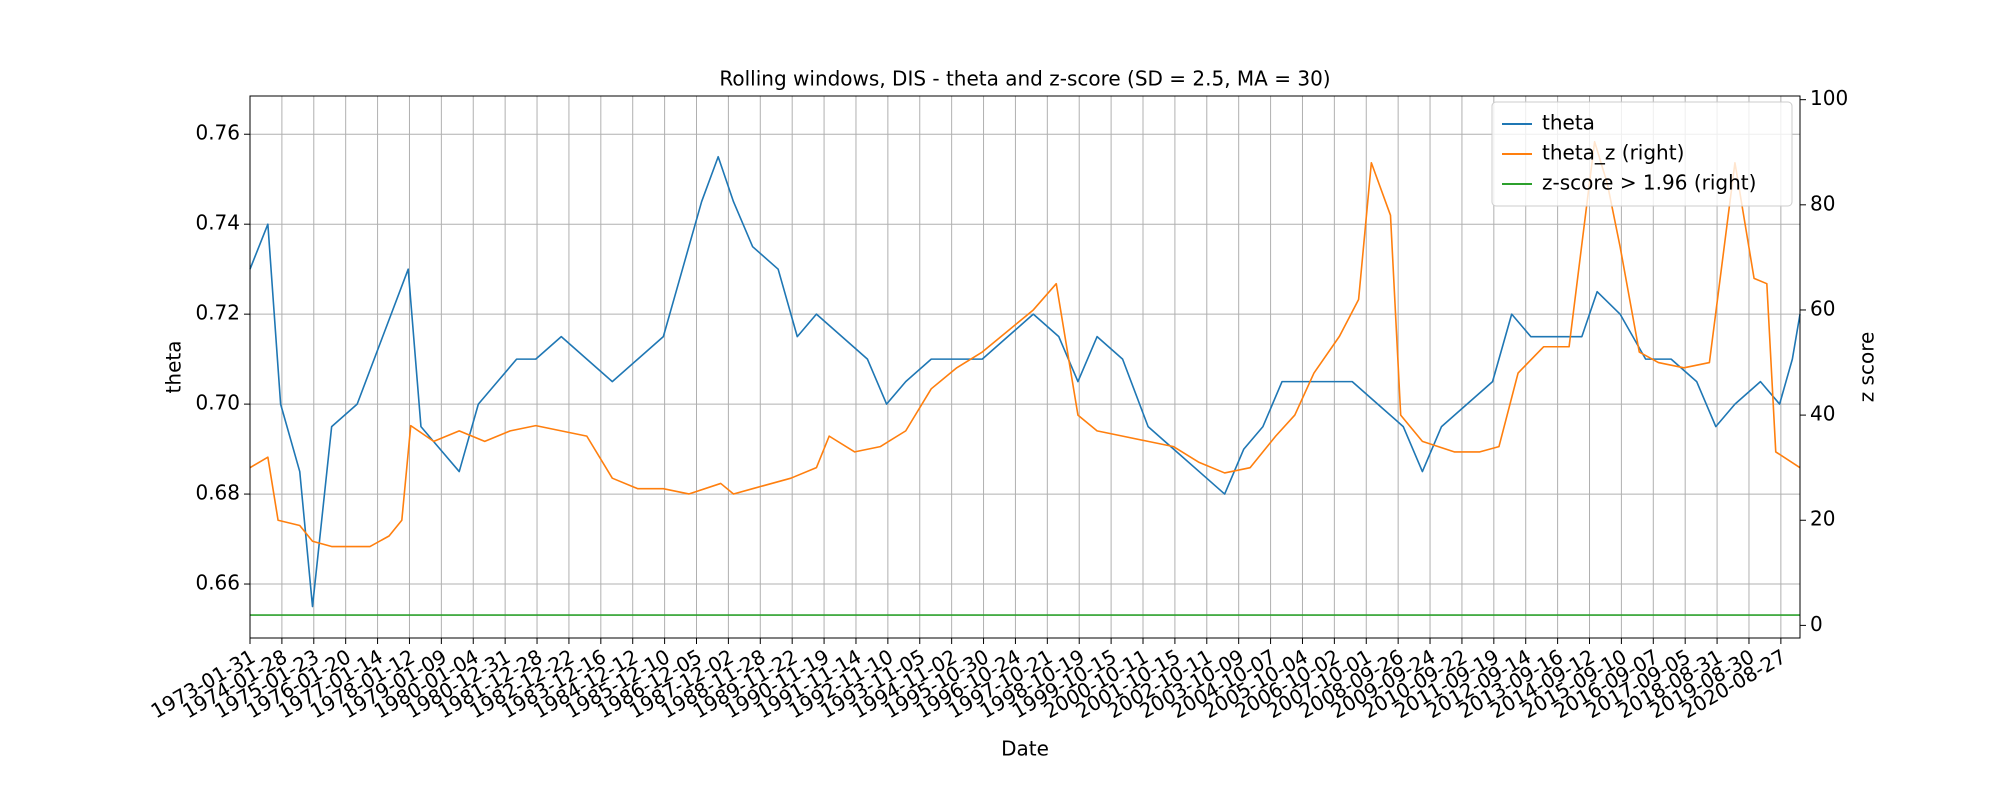 This screenshot has width=2000, height=800. What do you see at coordinates (1822, 308) in the screenshot?
I see `y2-tick-label: 60` at bounding box center [1822, 308].